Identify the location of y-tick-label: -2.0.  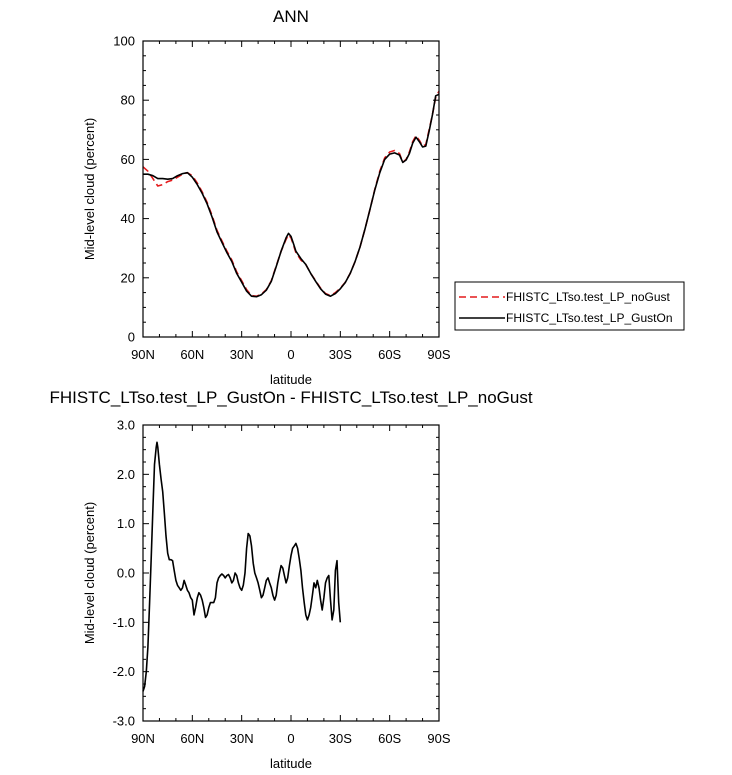
(124, 671).